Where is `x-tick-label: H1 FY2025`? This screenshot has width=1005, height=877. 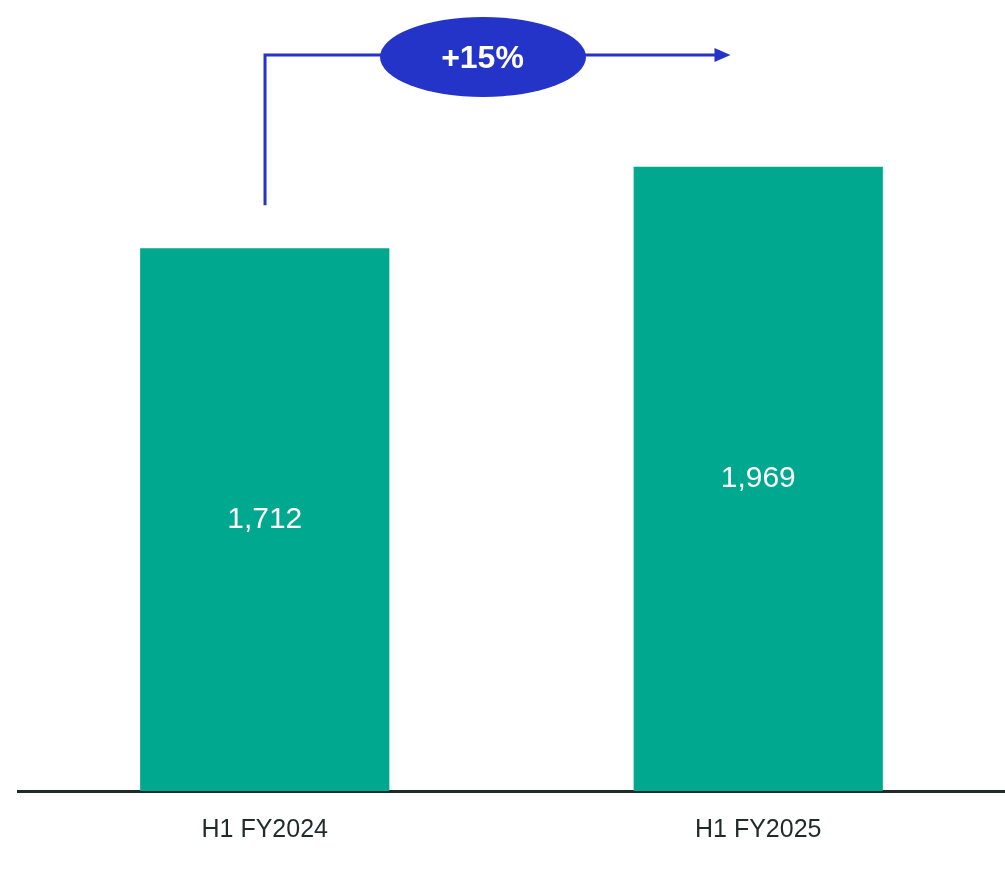 x-tick-label: H1 FY2025 is located at coordinates (758, 827).